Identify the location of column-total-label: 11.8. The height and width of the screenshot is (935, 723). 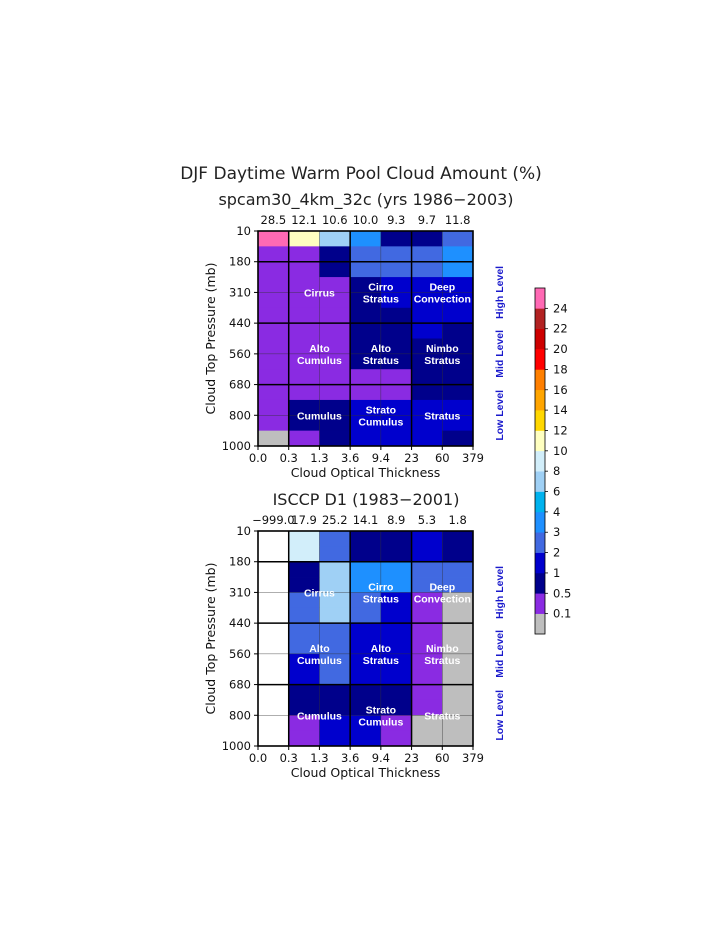
(458, 220).